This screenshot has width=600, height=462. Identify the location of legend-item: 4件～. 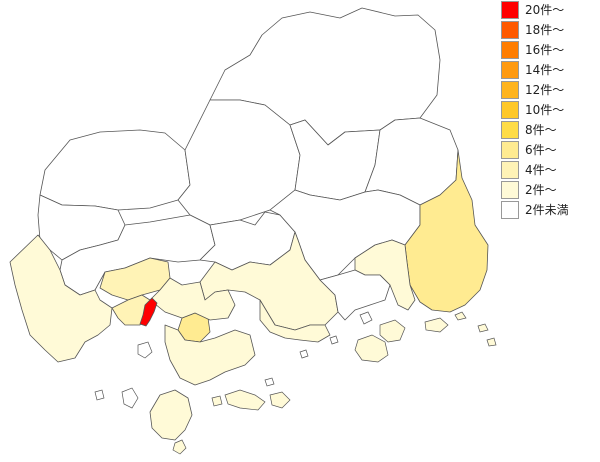
(550, 170).